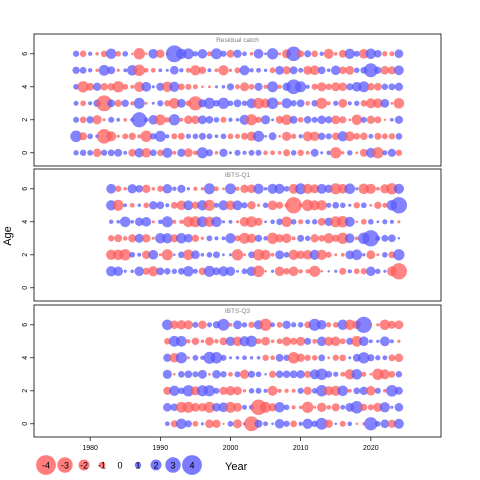 The image size is (480, 480). What do you see at coordinates (25, 189) in the screenshot?
I see `y-tick-label: 6` at bounding box center [25, 189].